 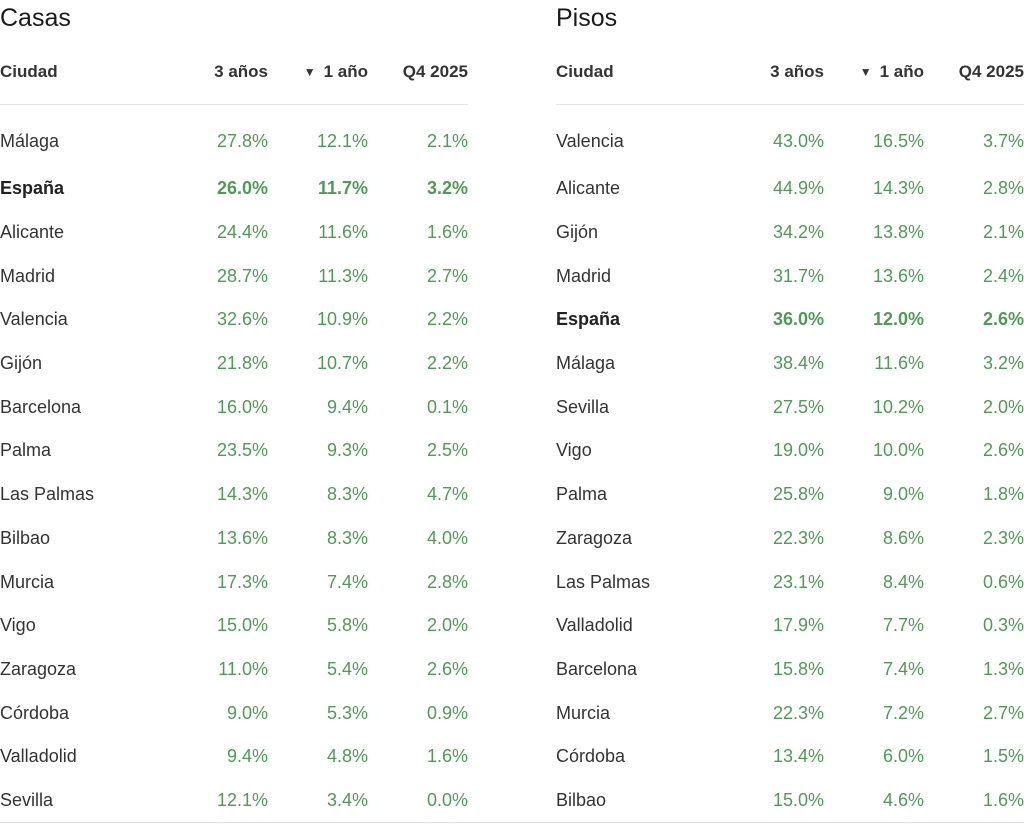 What do you see at coordinates (32, 232) in the screenshot?
I see `cell-ciudad: Alicante` at bounding box center [32, 232].